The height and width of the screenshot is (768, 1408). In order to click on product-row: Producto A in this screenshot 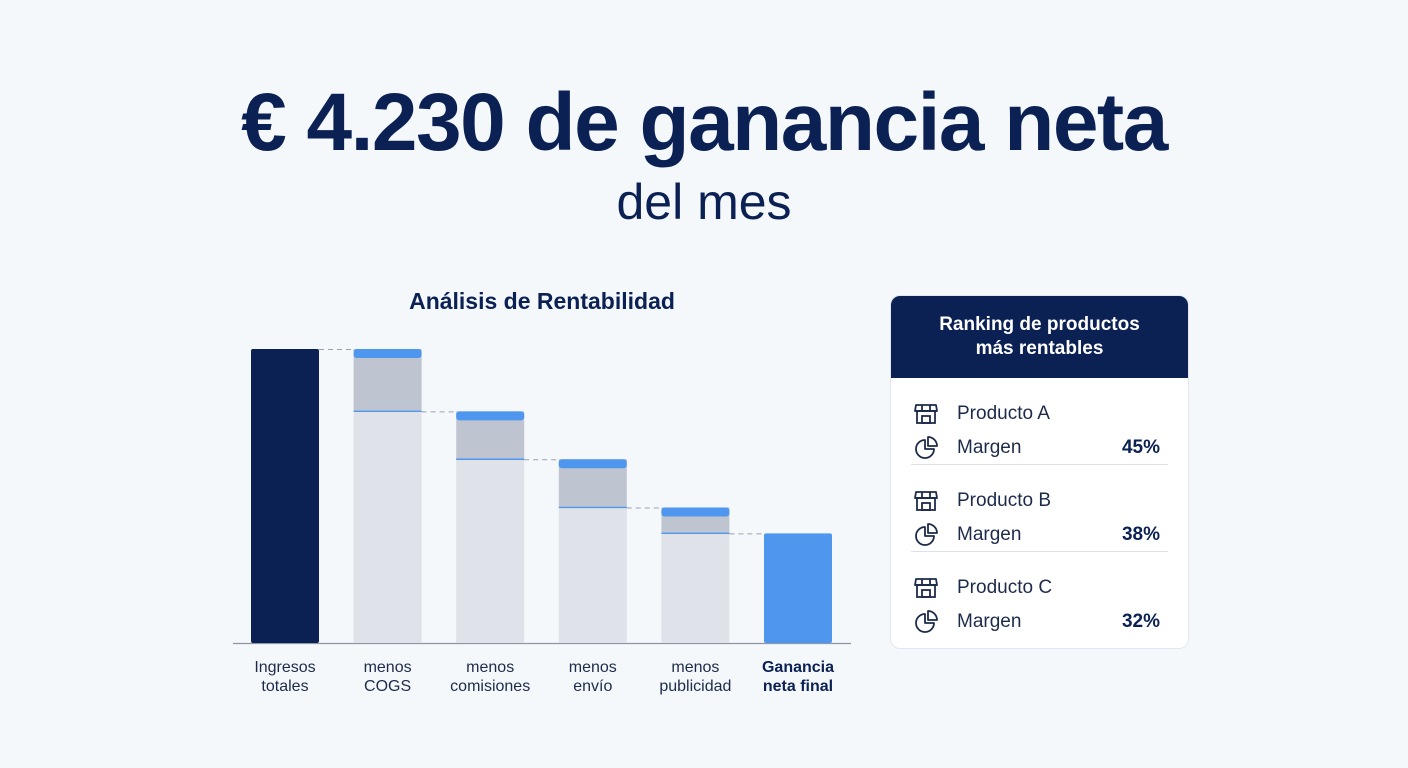, I will do `click(1039, 414)`.